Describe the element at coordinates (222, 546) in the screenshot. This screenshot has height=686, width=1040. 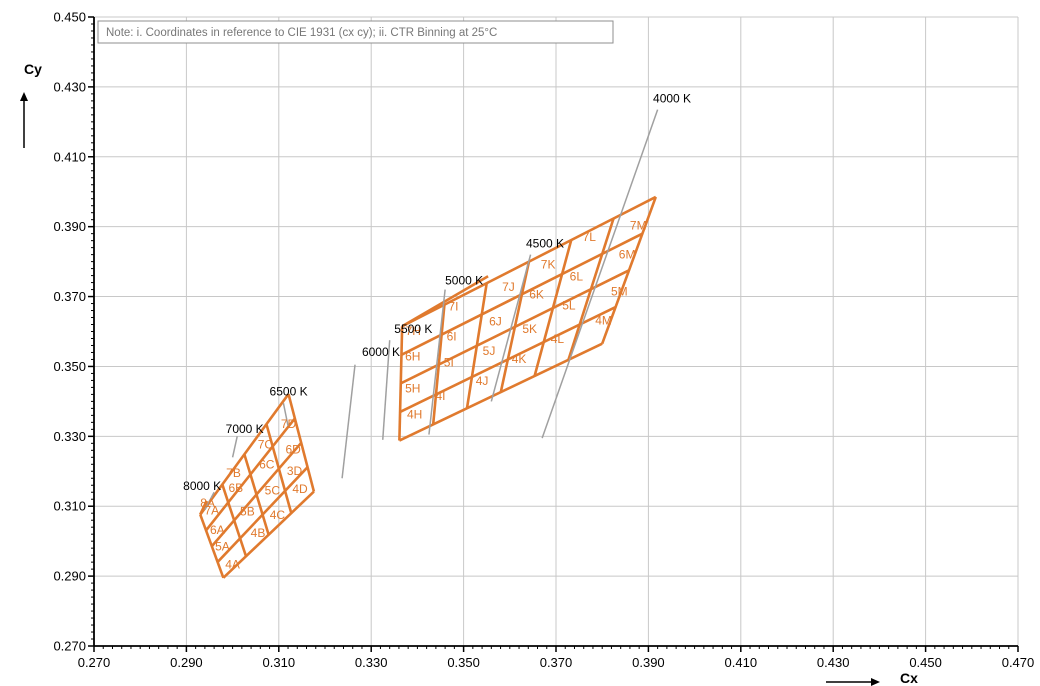
I see `bin-label: 5A` at that location.